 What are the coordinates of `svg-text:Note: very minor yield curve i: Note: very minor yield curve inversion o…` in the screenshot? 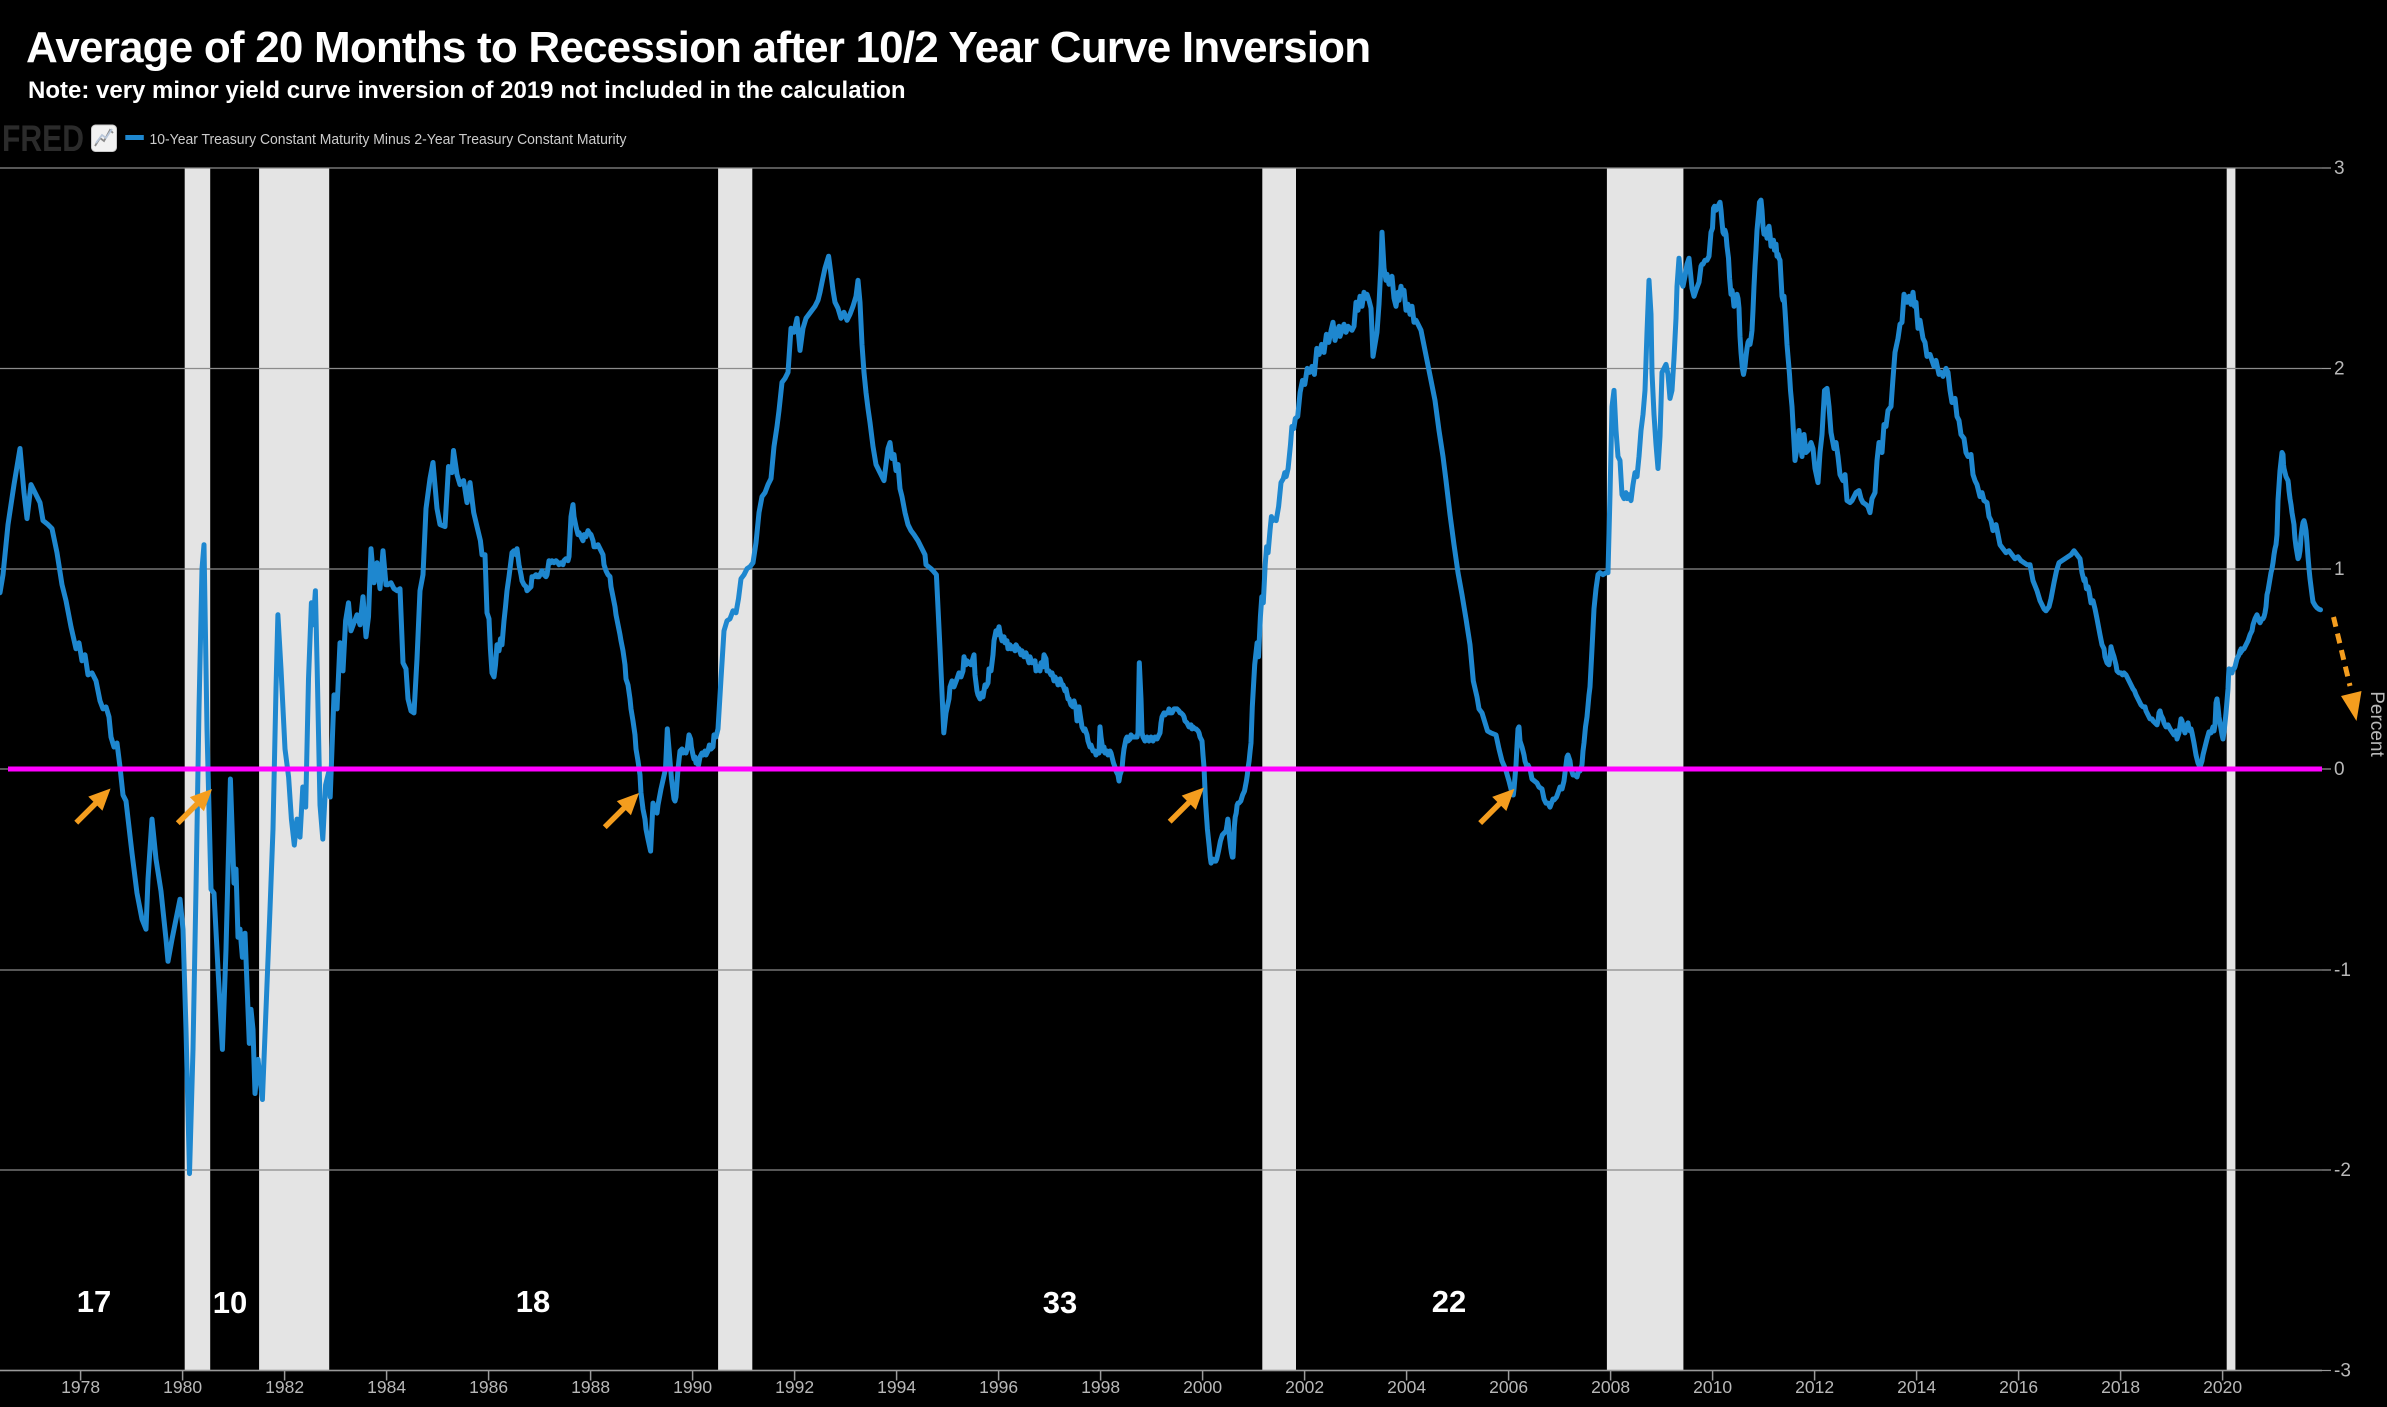 It's located at (467, 90).